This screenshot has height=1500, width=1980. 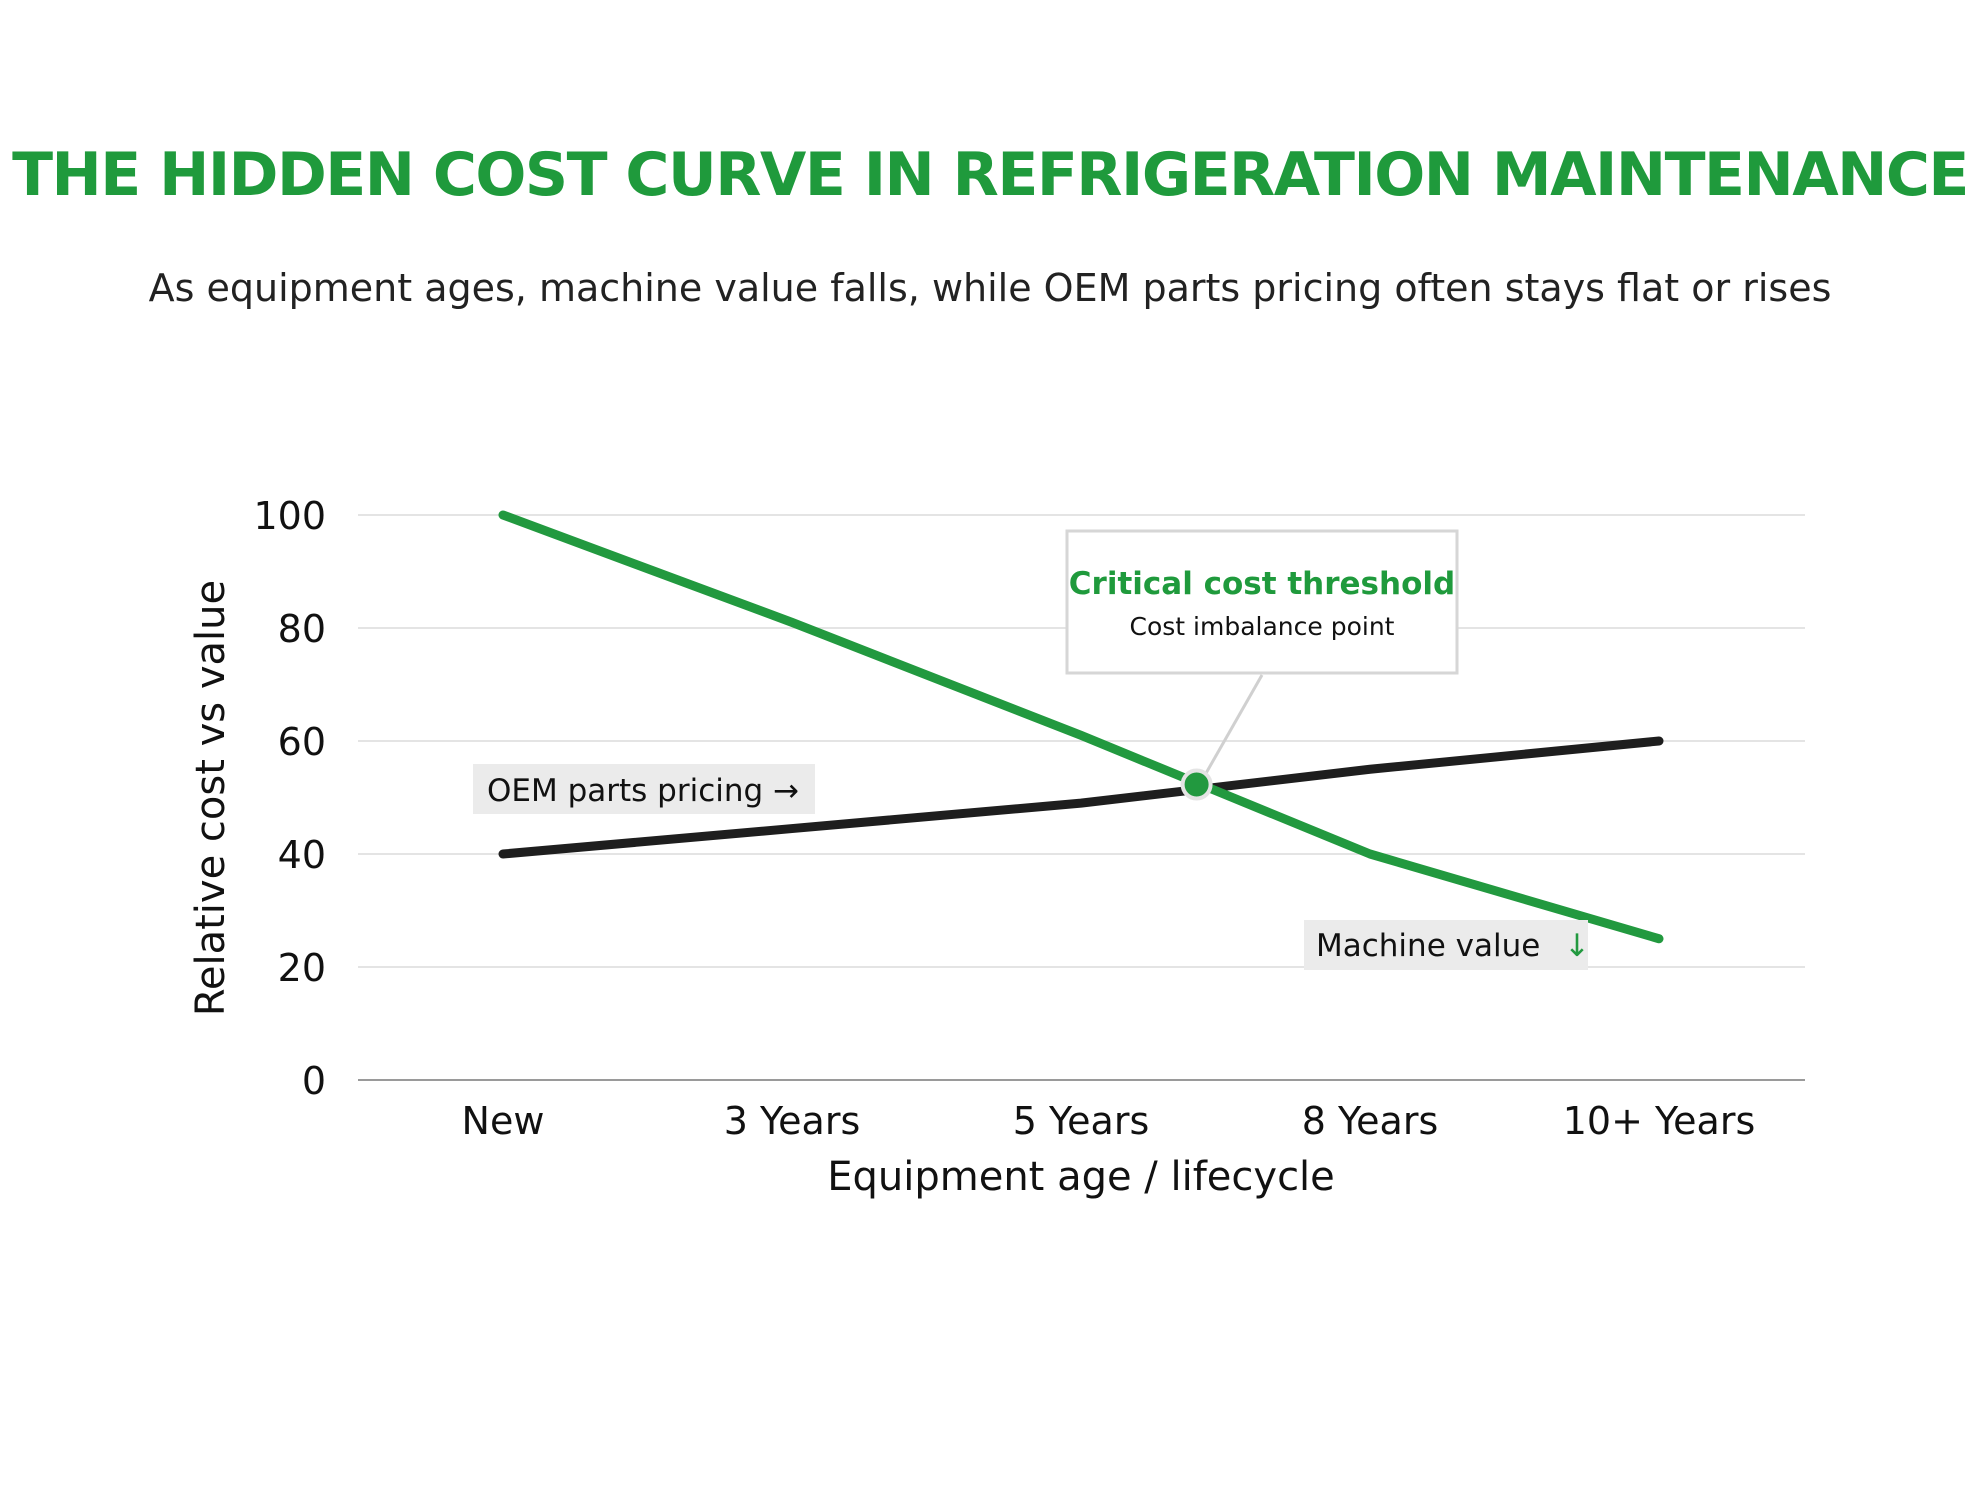 I want to click on callout-box, so click(x=1262, y=602).